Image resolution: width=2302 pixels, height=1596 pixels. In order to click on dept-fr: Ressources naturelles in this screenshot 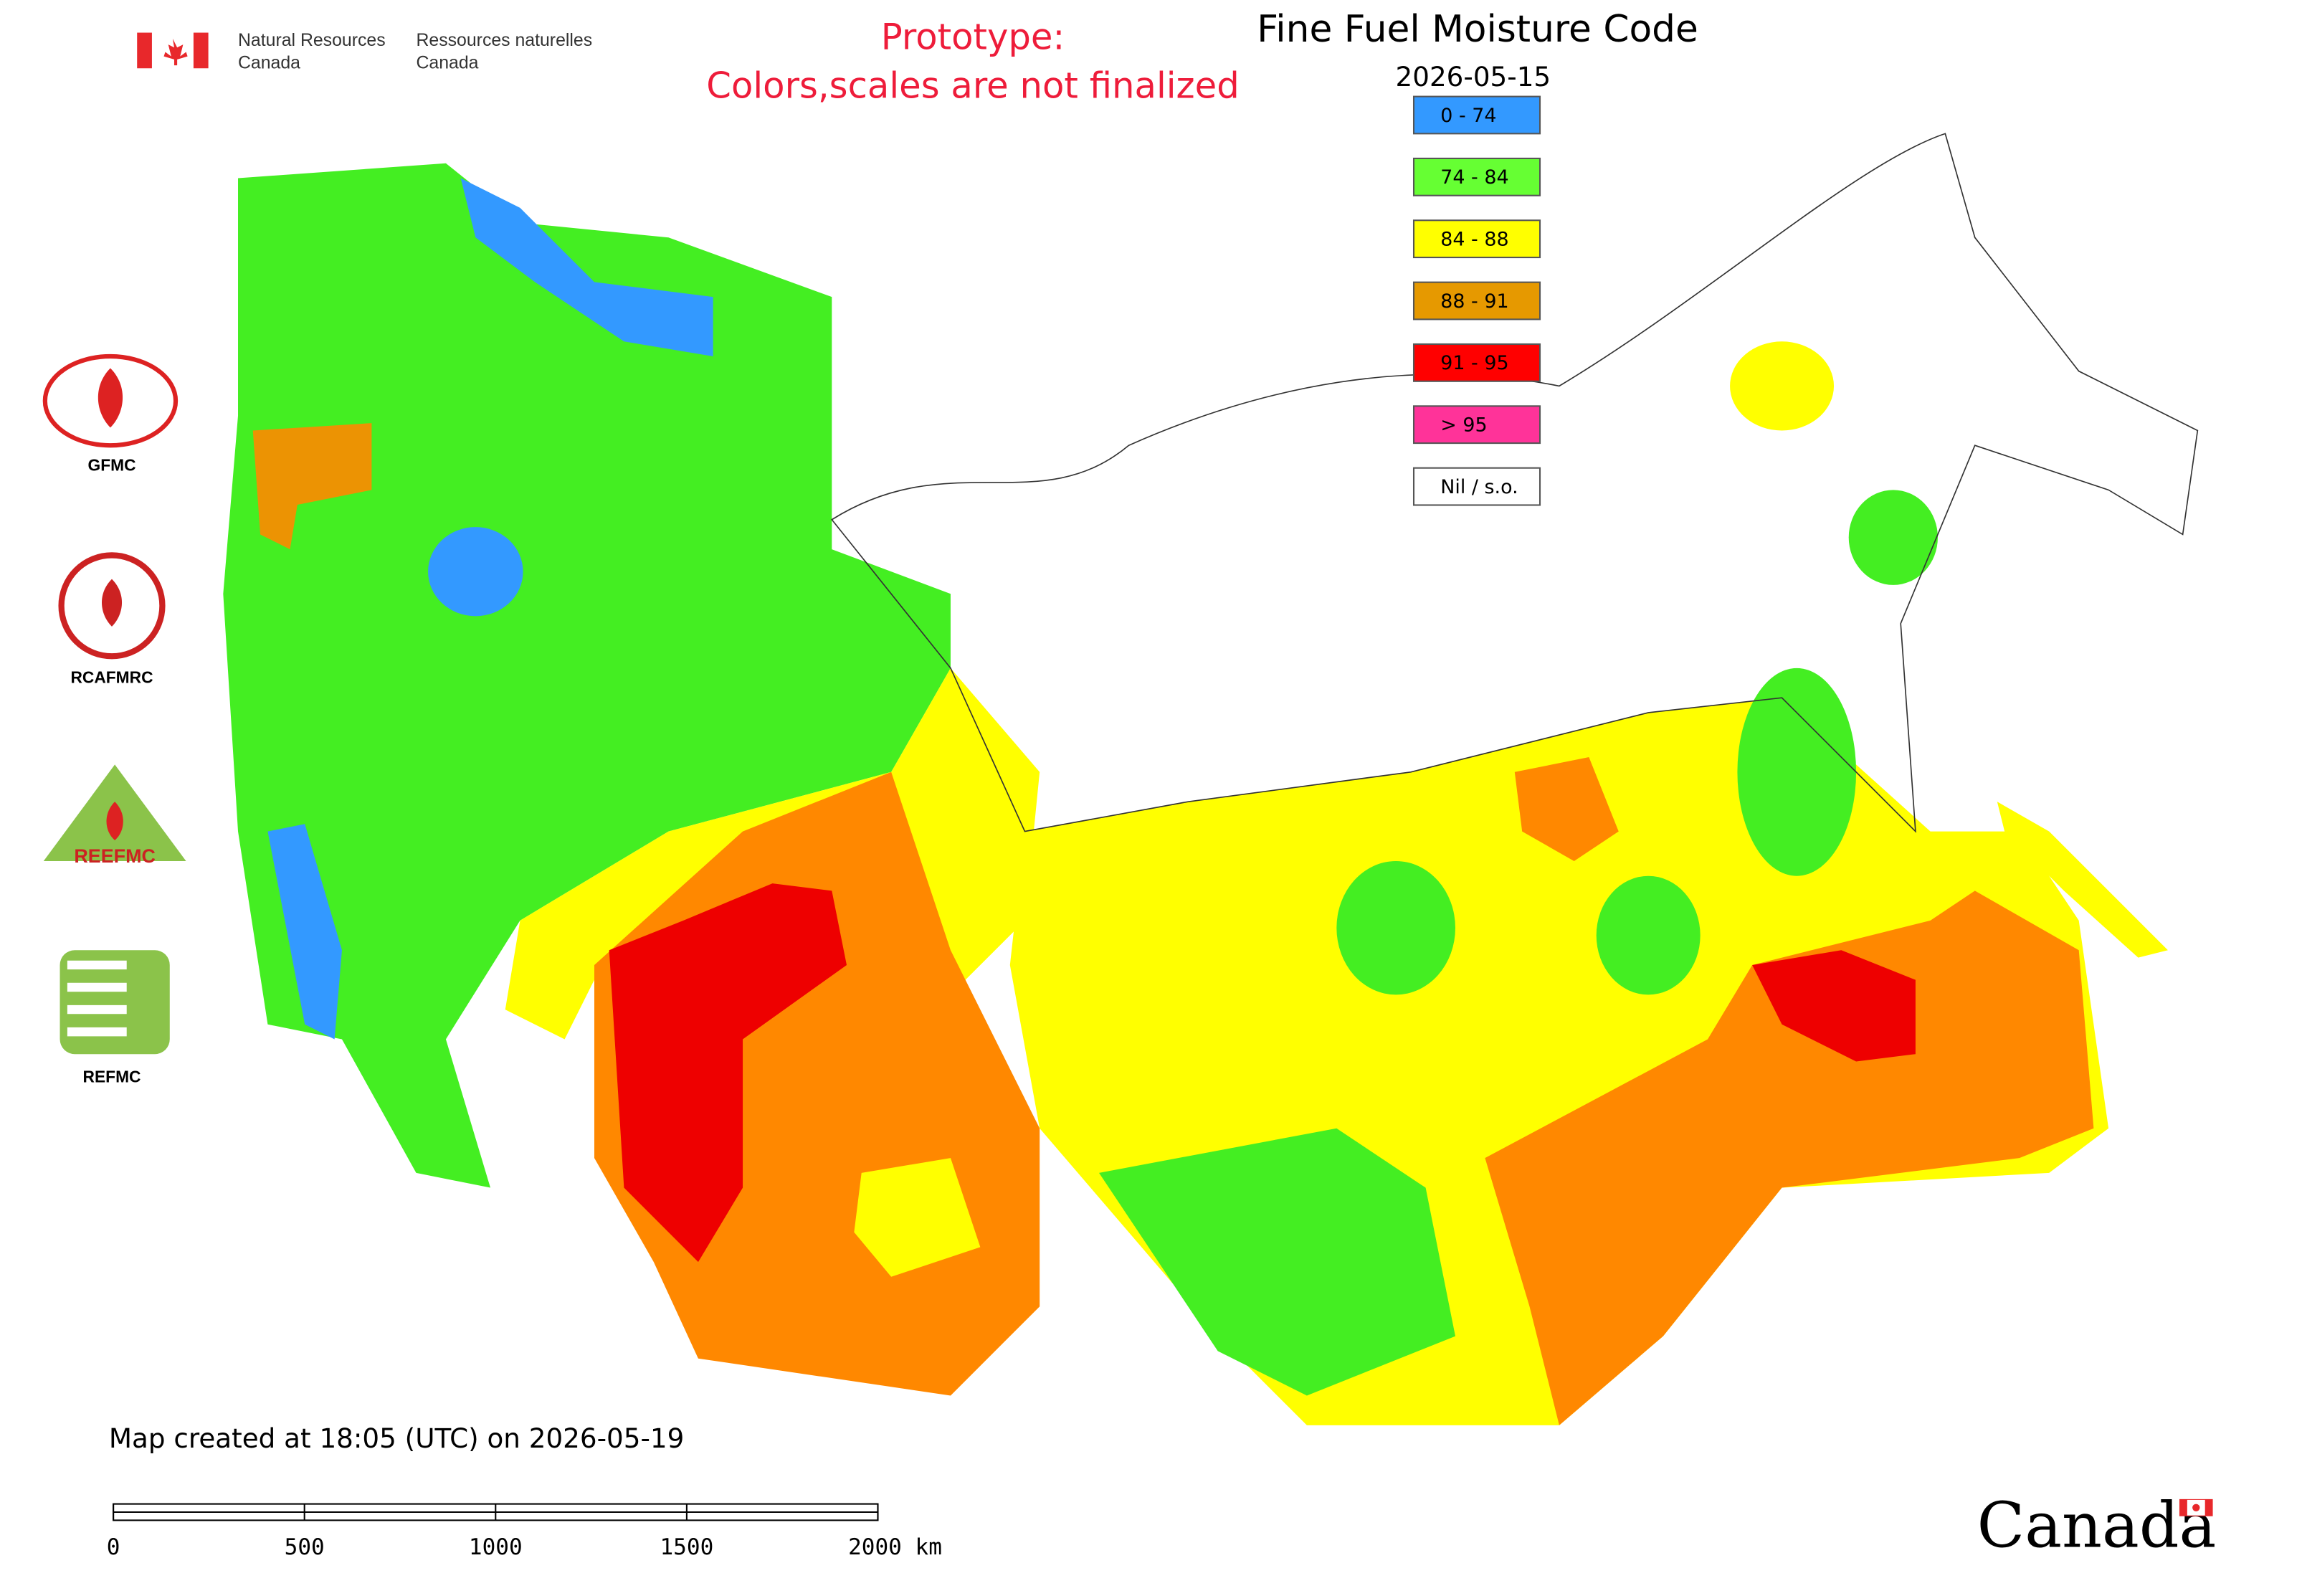, I will do `click(505, 40)`.